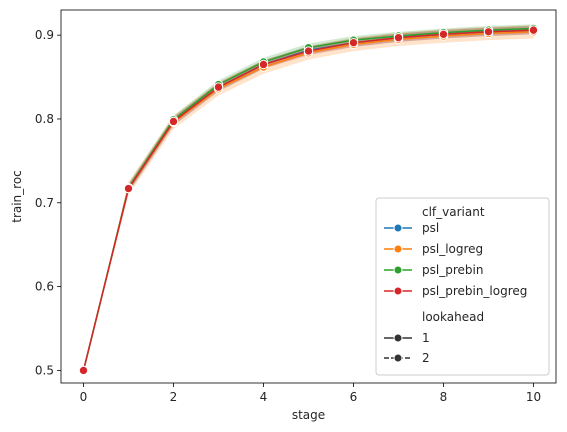 This screenshot has width=567, height=432. Describe the element at coordinates (308, 415) in the screenshot. I see `x-axis-label: stage` at that location.